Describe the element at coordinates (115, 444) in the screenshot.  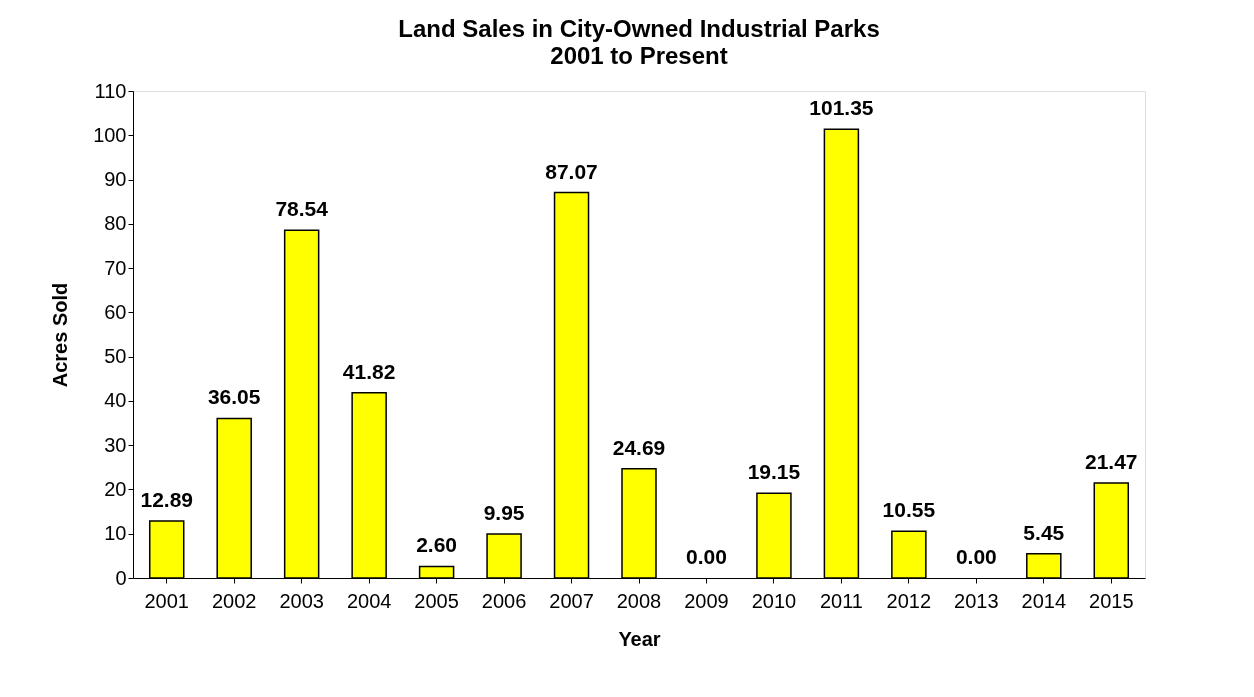
I see `y-tick-label: 30` at that location.